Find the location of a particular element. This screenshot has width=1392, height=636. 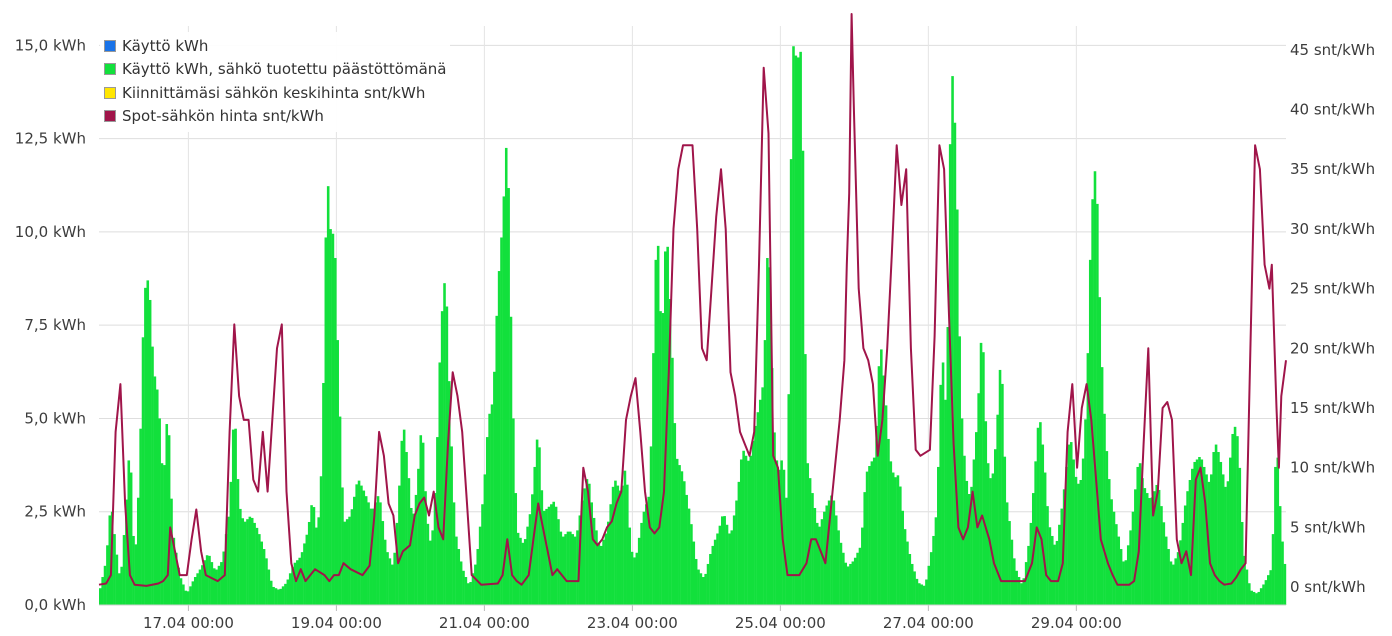

legend-item: Kiinnittämäsi sähkön keskihinta snt/kWh is located at coordinates (275, 93).